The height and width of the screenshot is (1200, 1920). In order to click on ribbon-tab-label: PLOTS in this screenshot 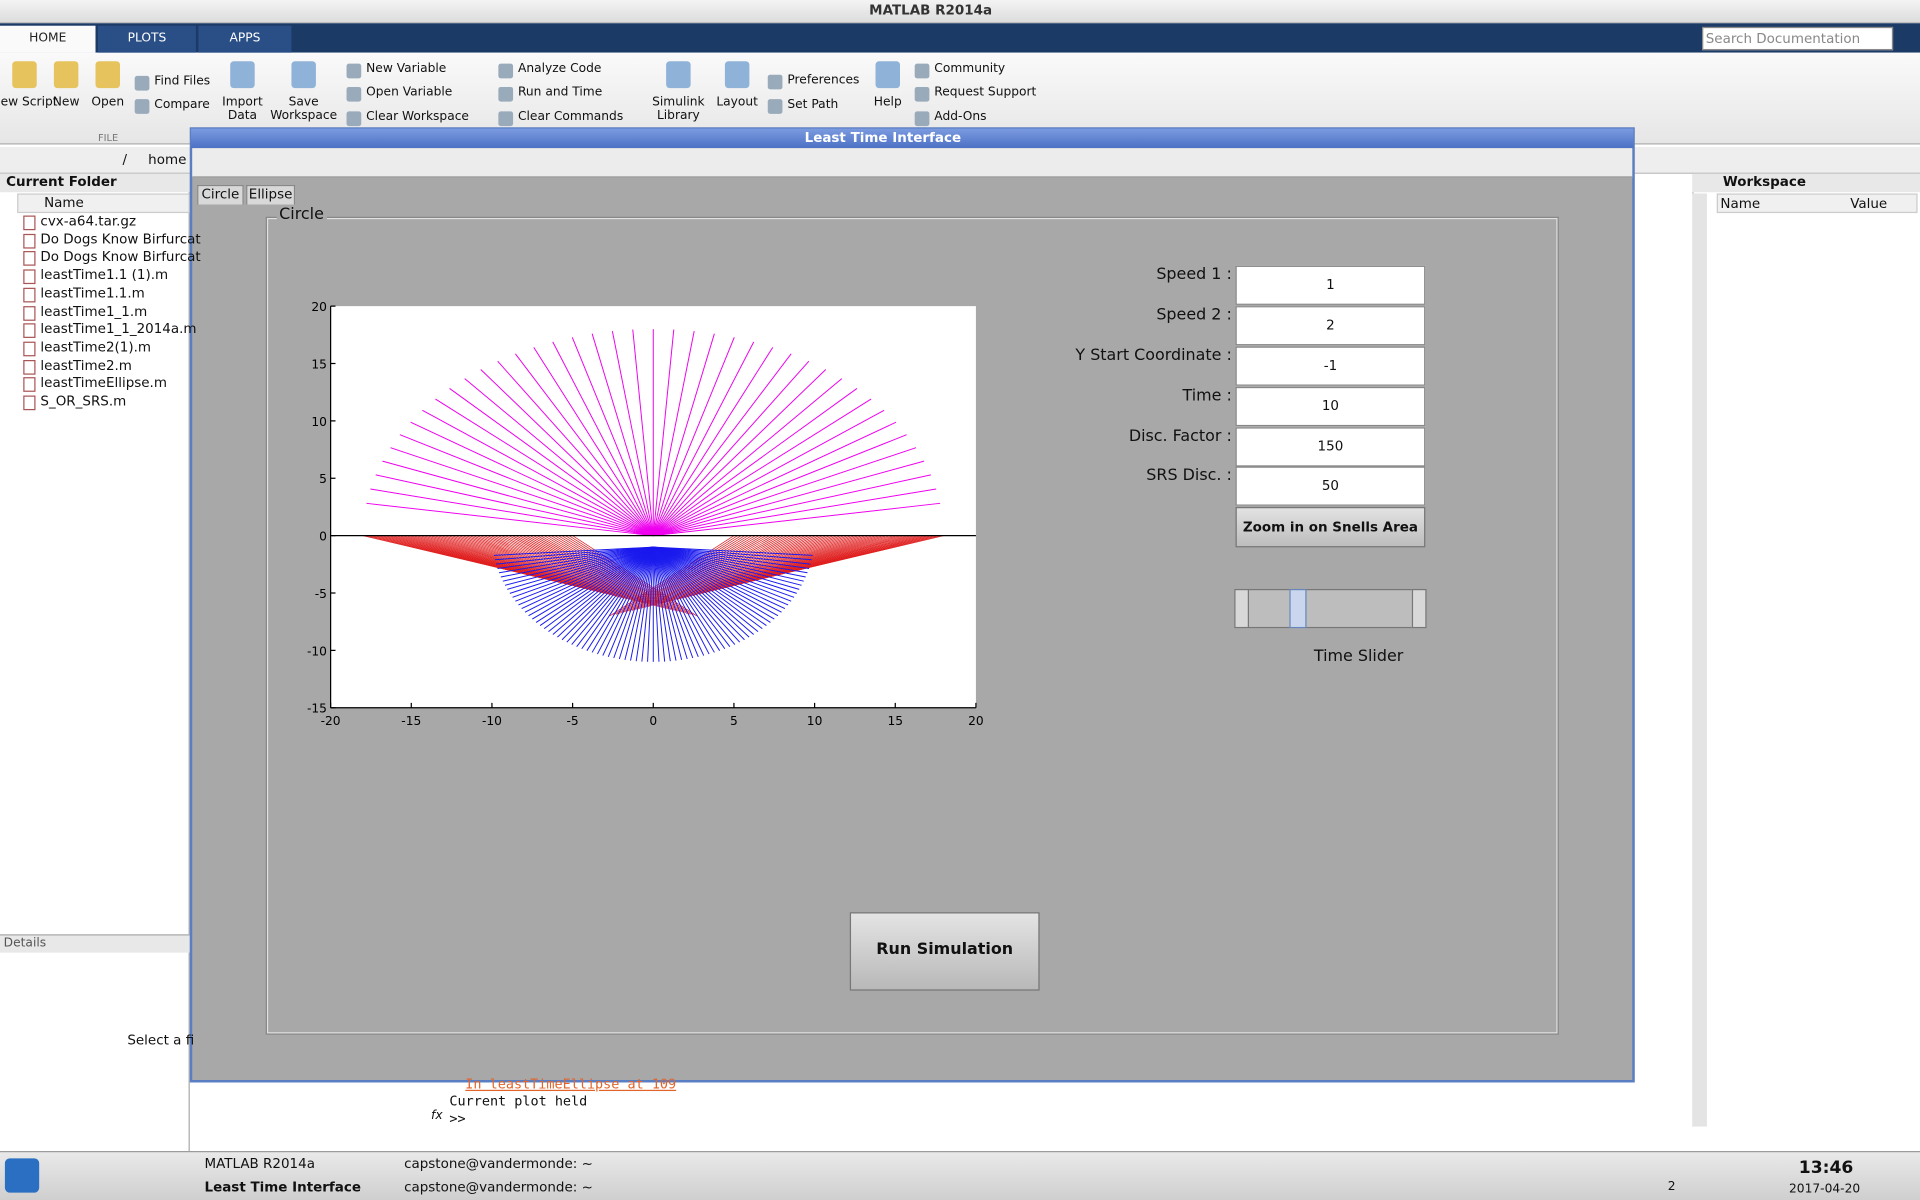, I will do `click(147, 38)`.